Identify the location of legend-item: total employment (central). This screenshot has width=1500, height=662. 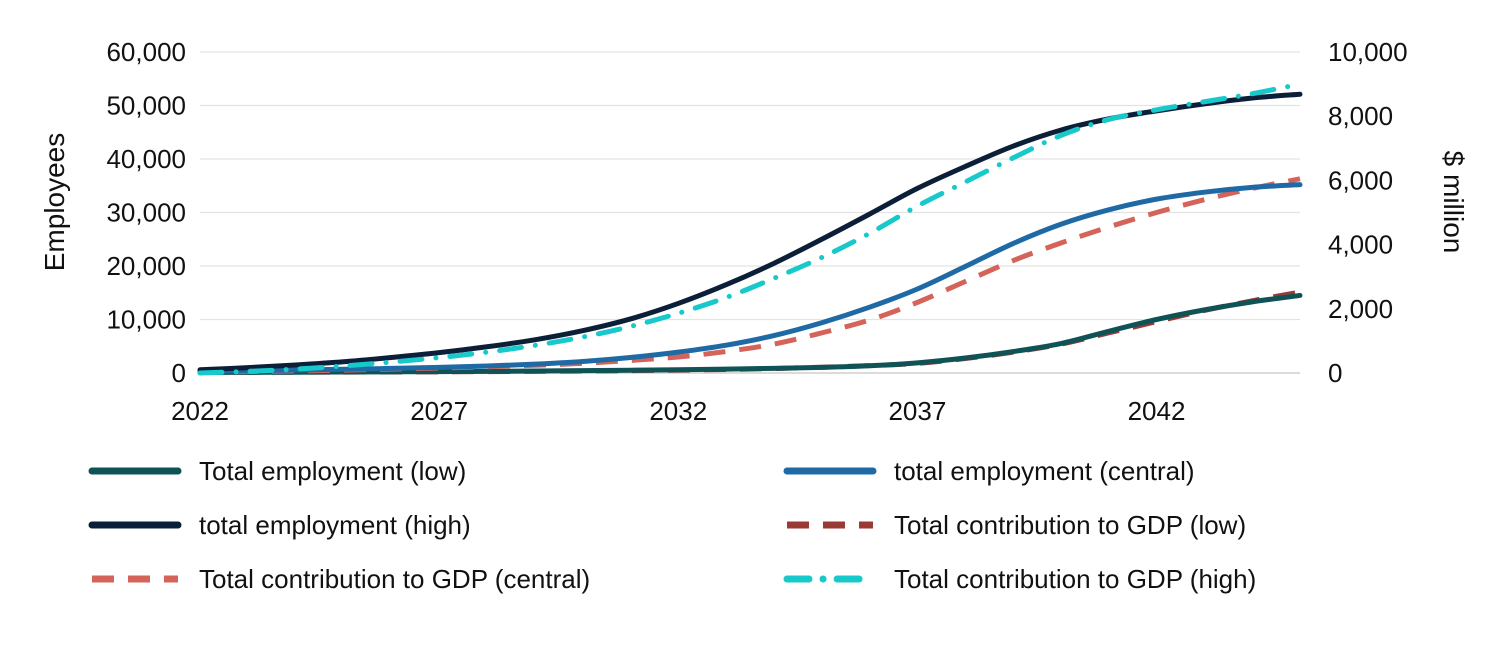
(1122, 471).